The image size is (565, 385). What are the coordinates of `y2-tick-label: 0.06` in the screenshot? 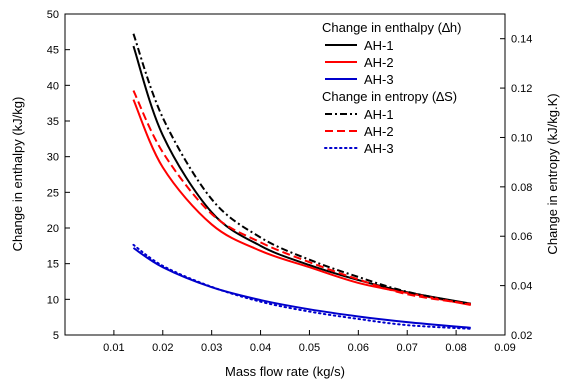 It's located at (521, 237).